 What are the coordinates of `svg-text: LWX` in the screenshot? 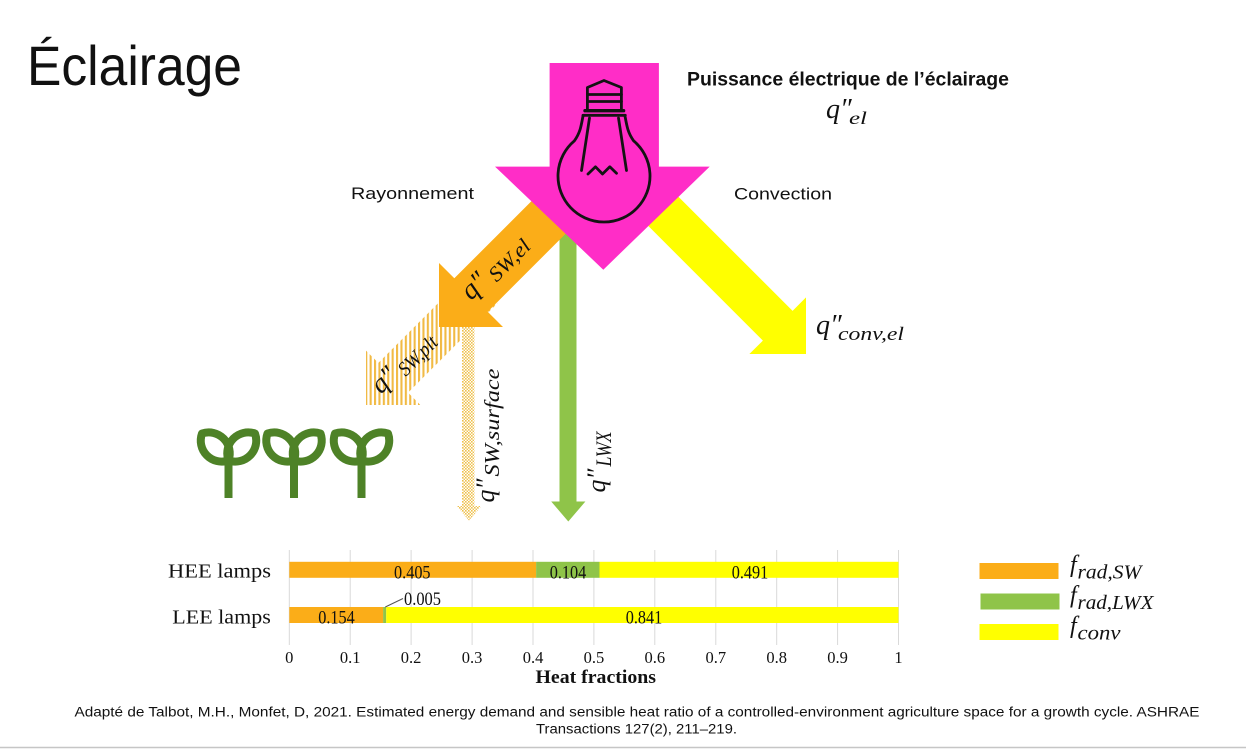 It's located at (603, 448).